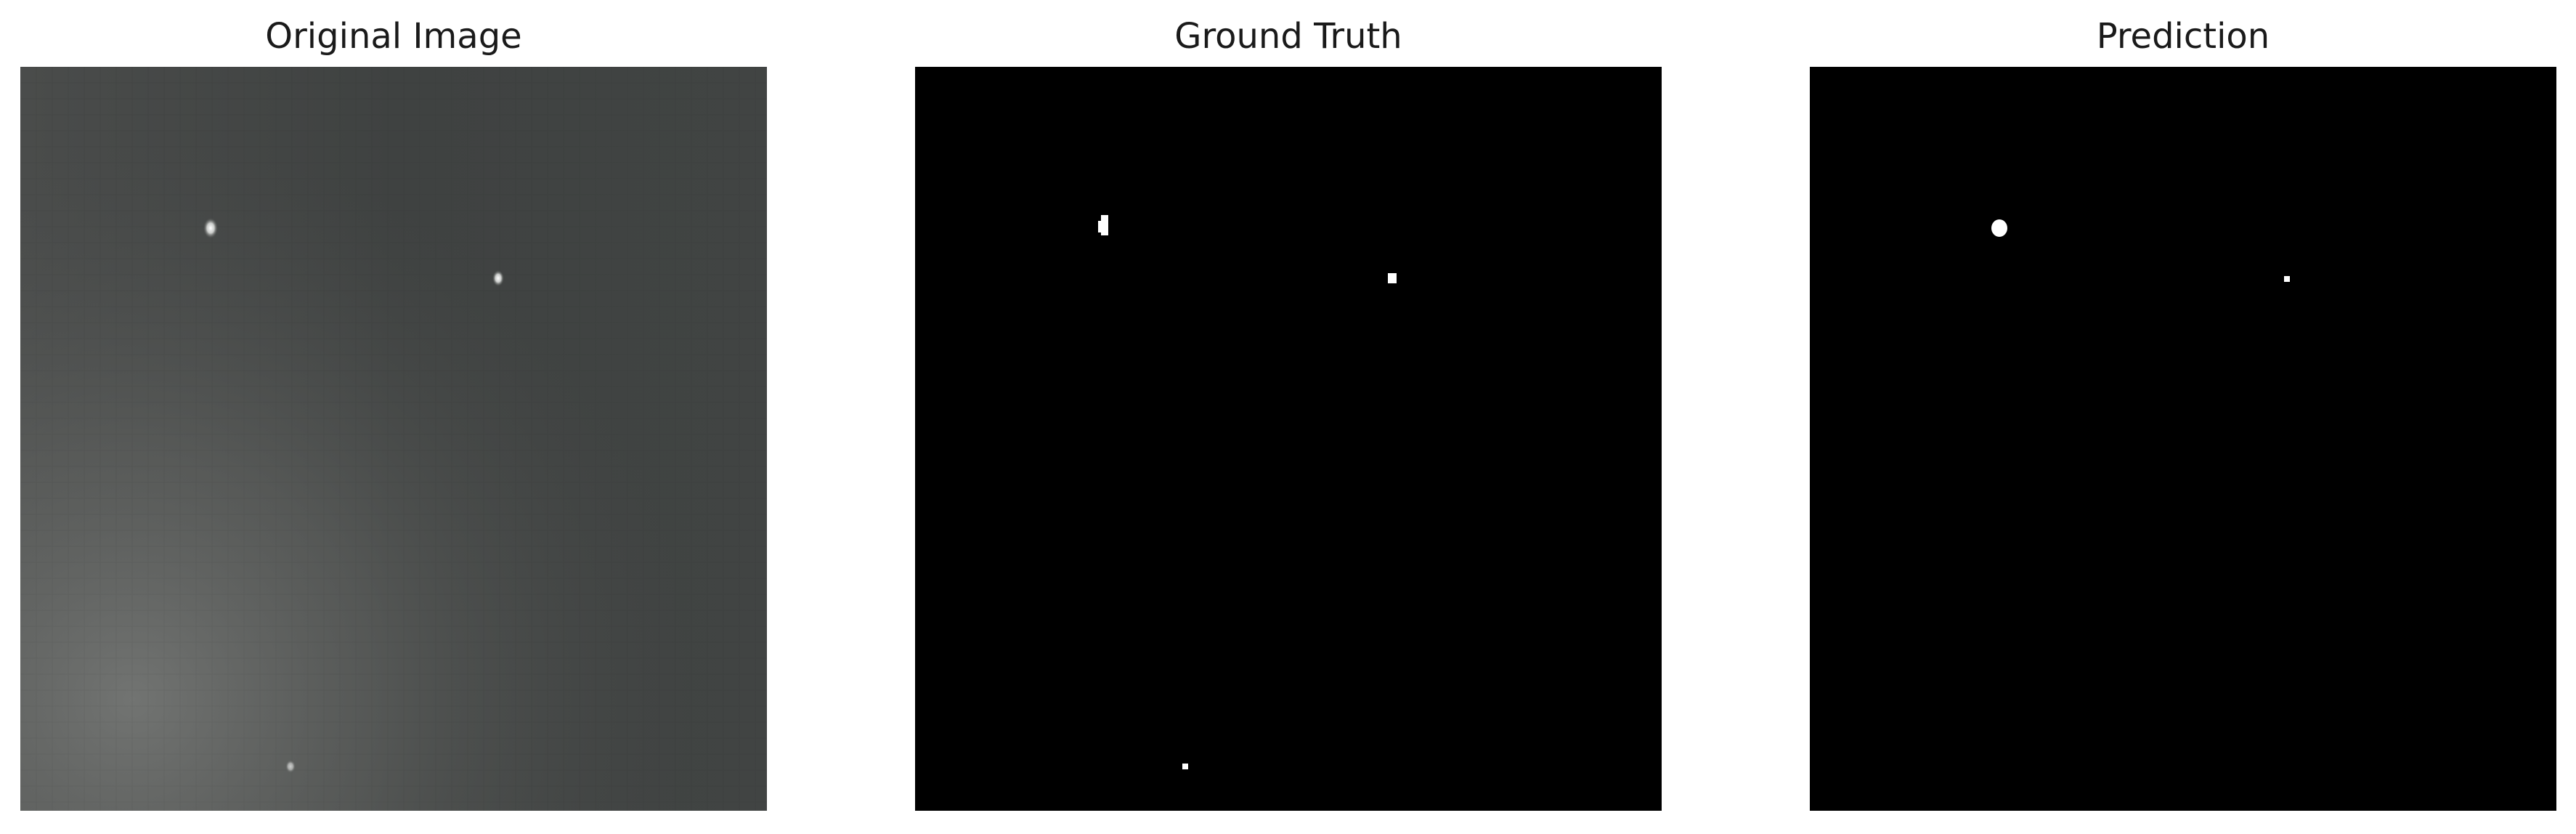 Image resolution: width=2576 pixels, height=834 pixels. Describe the element at coordinates (1288, 36) in the screenshot. I see `panel-title-ground-truth: Ground Truth` at that location.